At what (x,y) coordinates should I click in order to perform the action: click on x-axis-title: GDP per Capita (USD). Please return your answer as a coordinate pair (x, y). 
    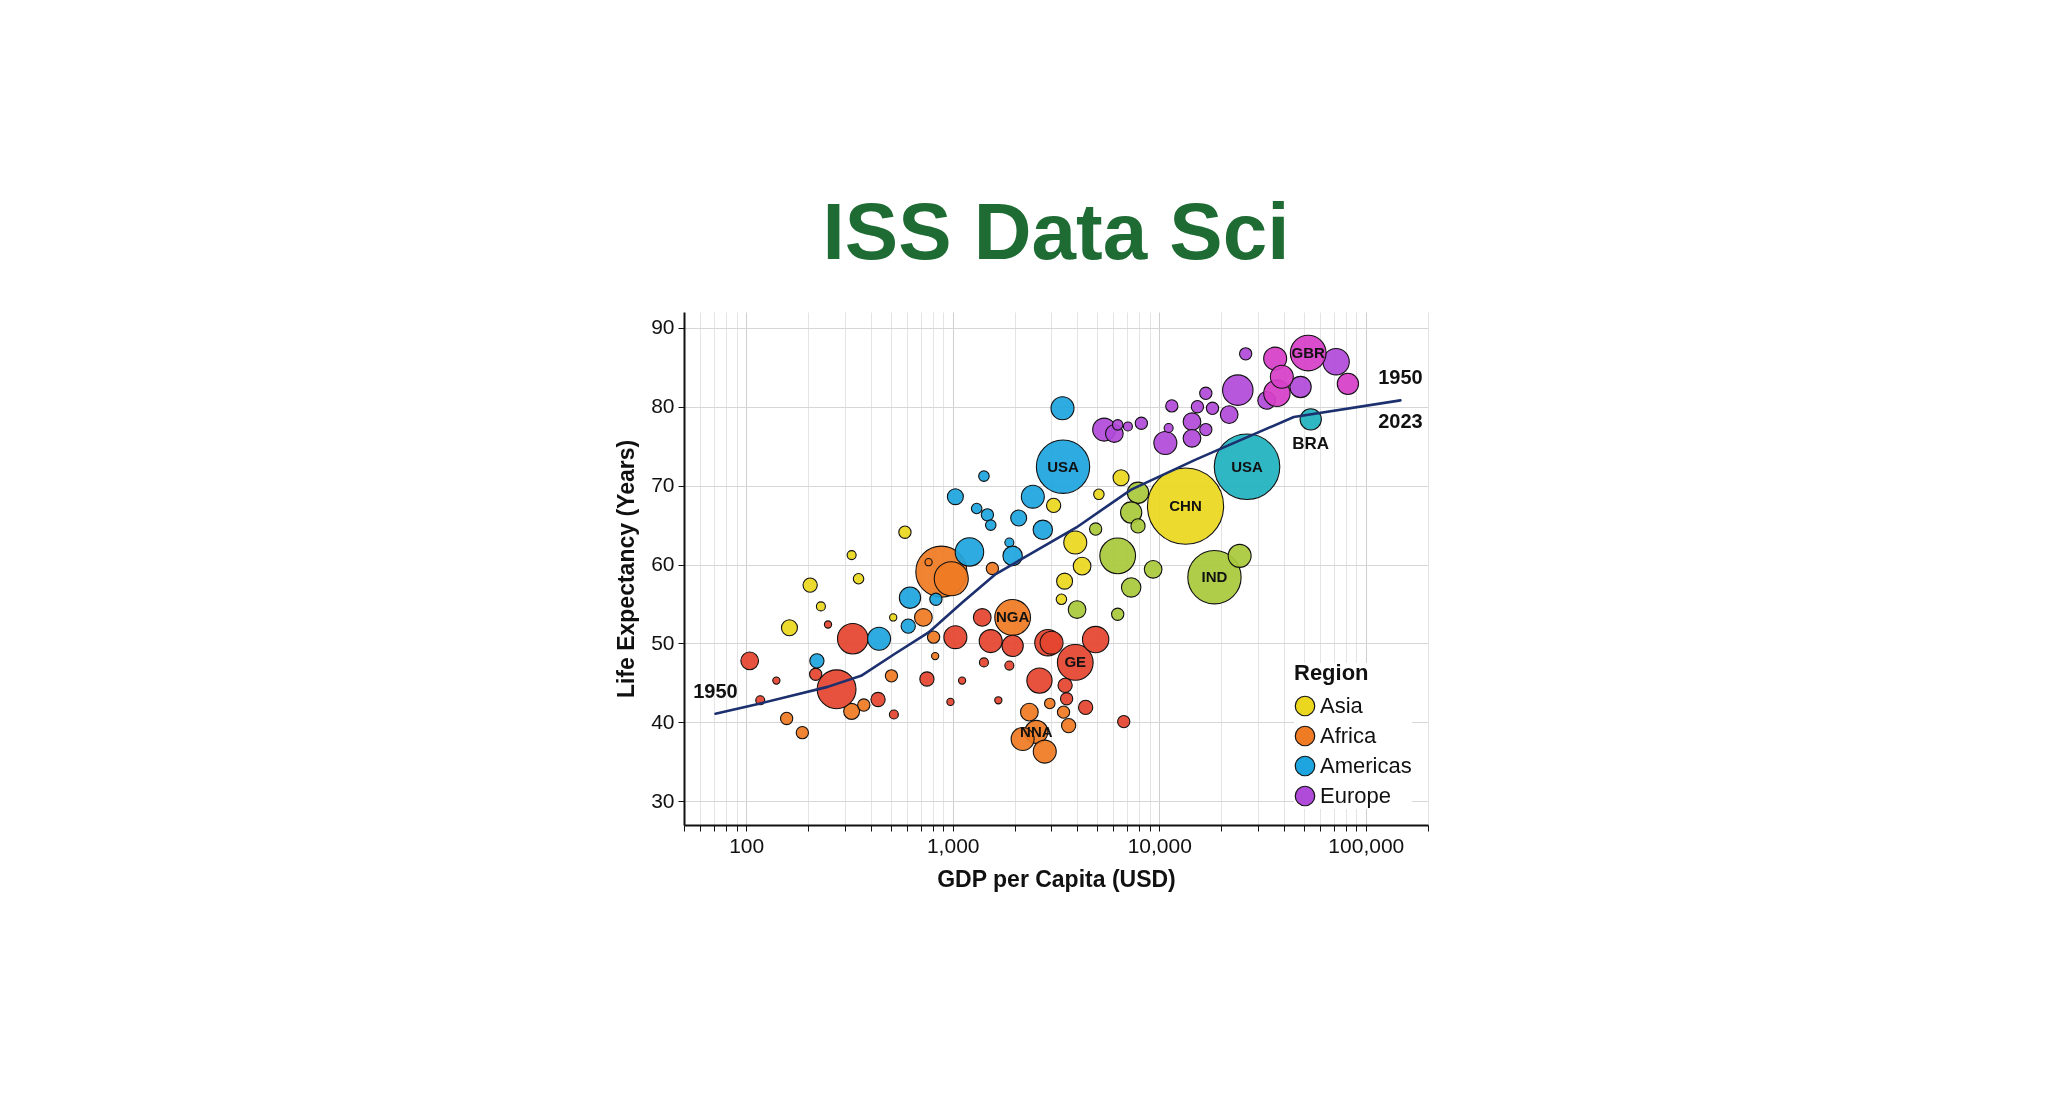
    Looking at the image, I should click on (1056, 878).